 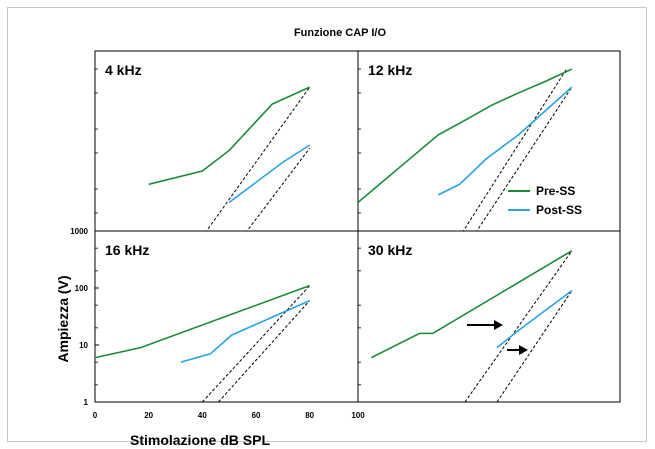 I want to click on x-tick-label: 0, so click(x=95, y=415).